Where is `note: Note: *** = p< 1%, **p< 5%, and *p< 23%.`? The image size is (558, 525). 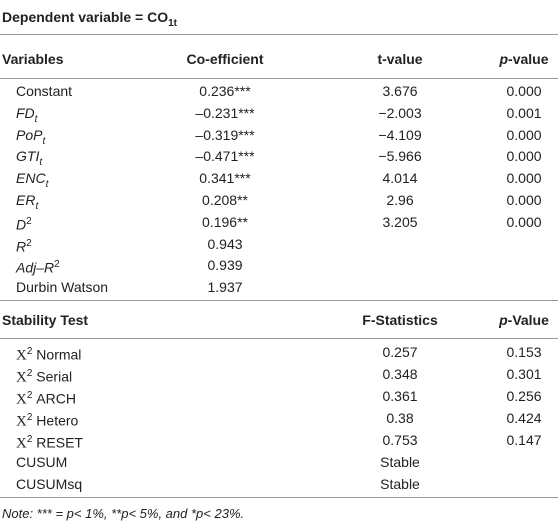
note: Note: *** = p< 1%, **p< 5%, and *p< 23%. is located at coordinates (123, 513).